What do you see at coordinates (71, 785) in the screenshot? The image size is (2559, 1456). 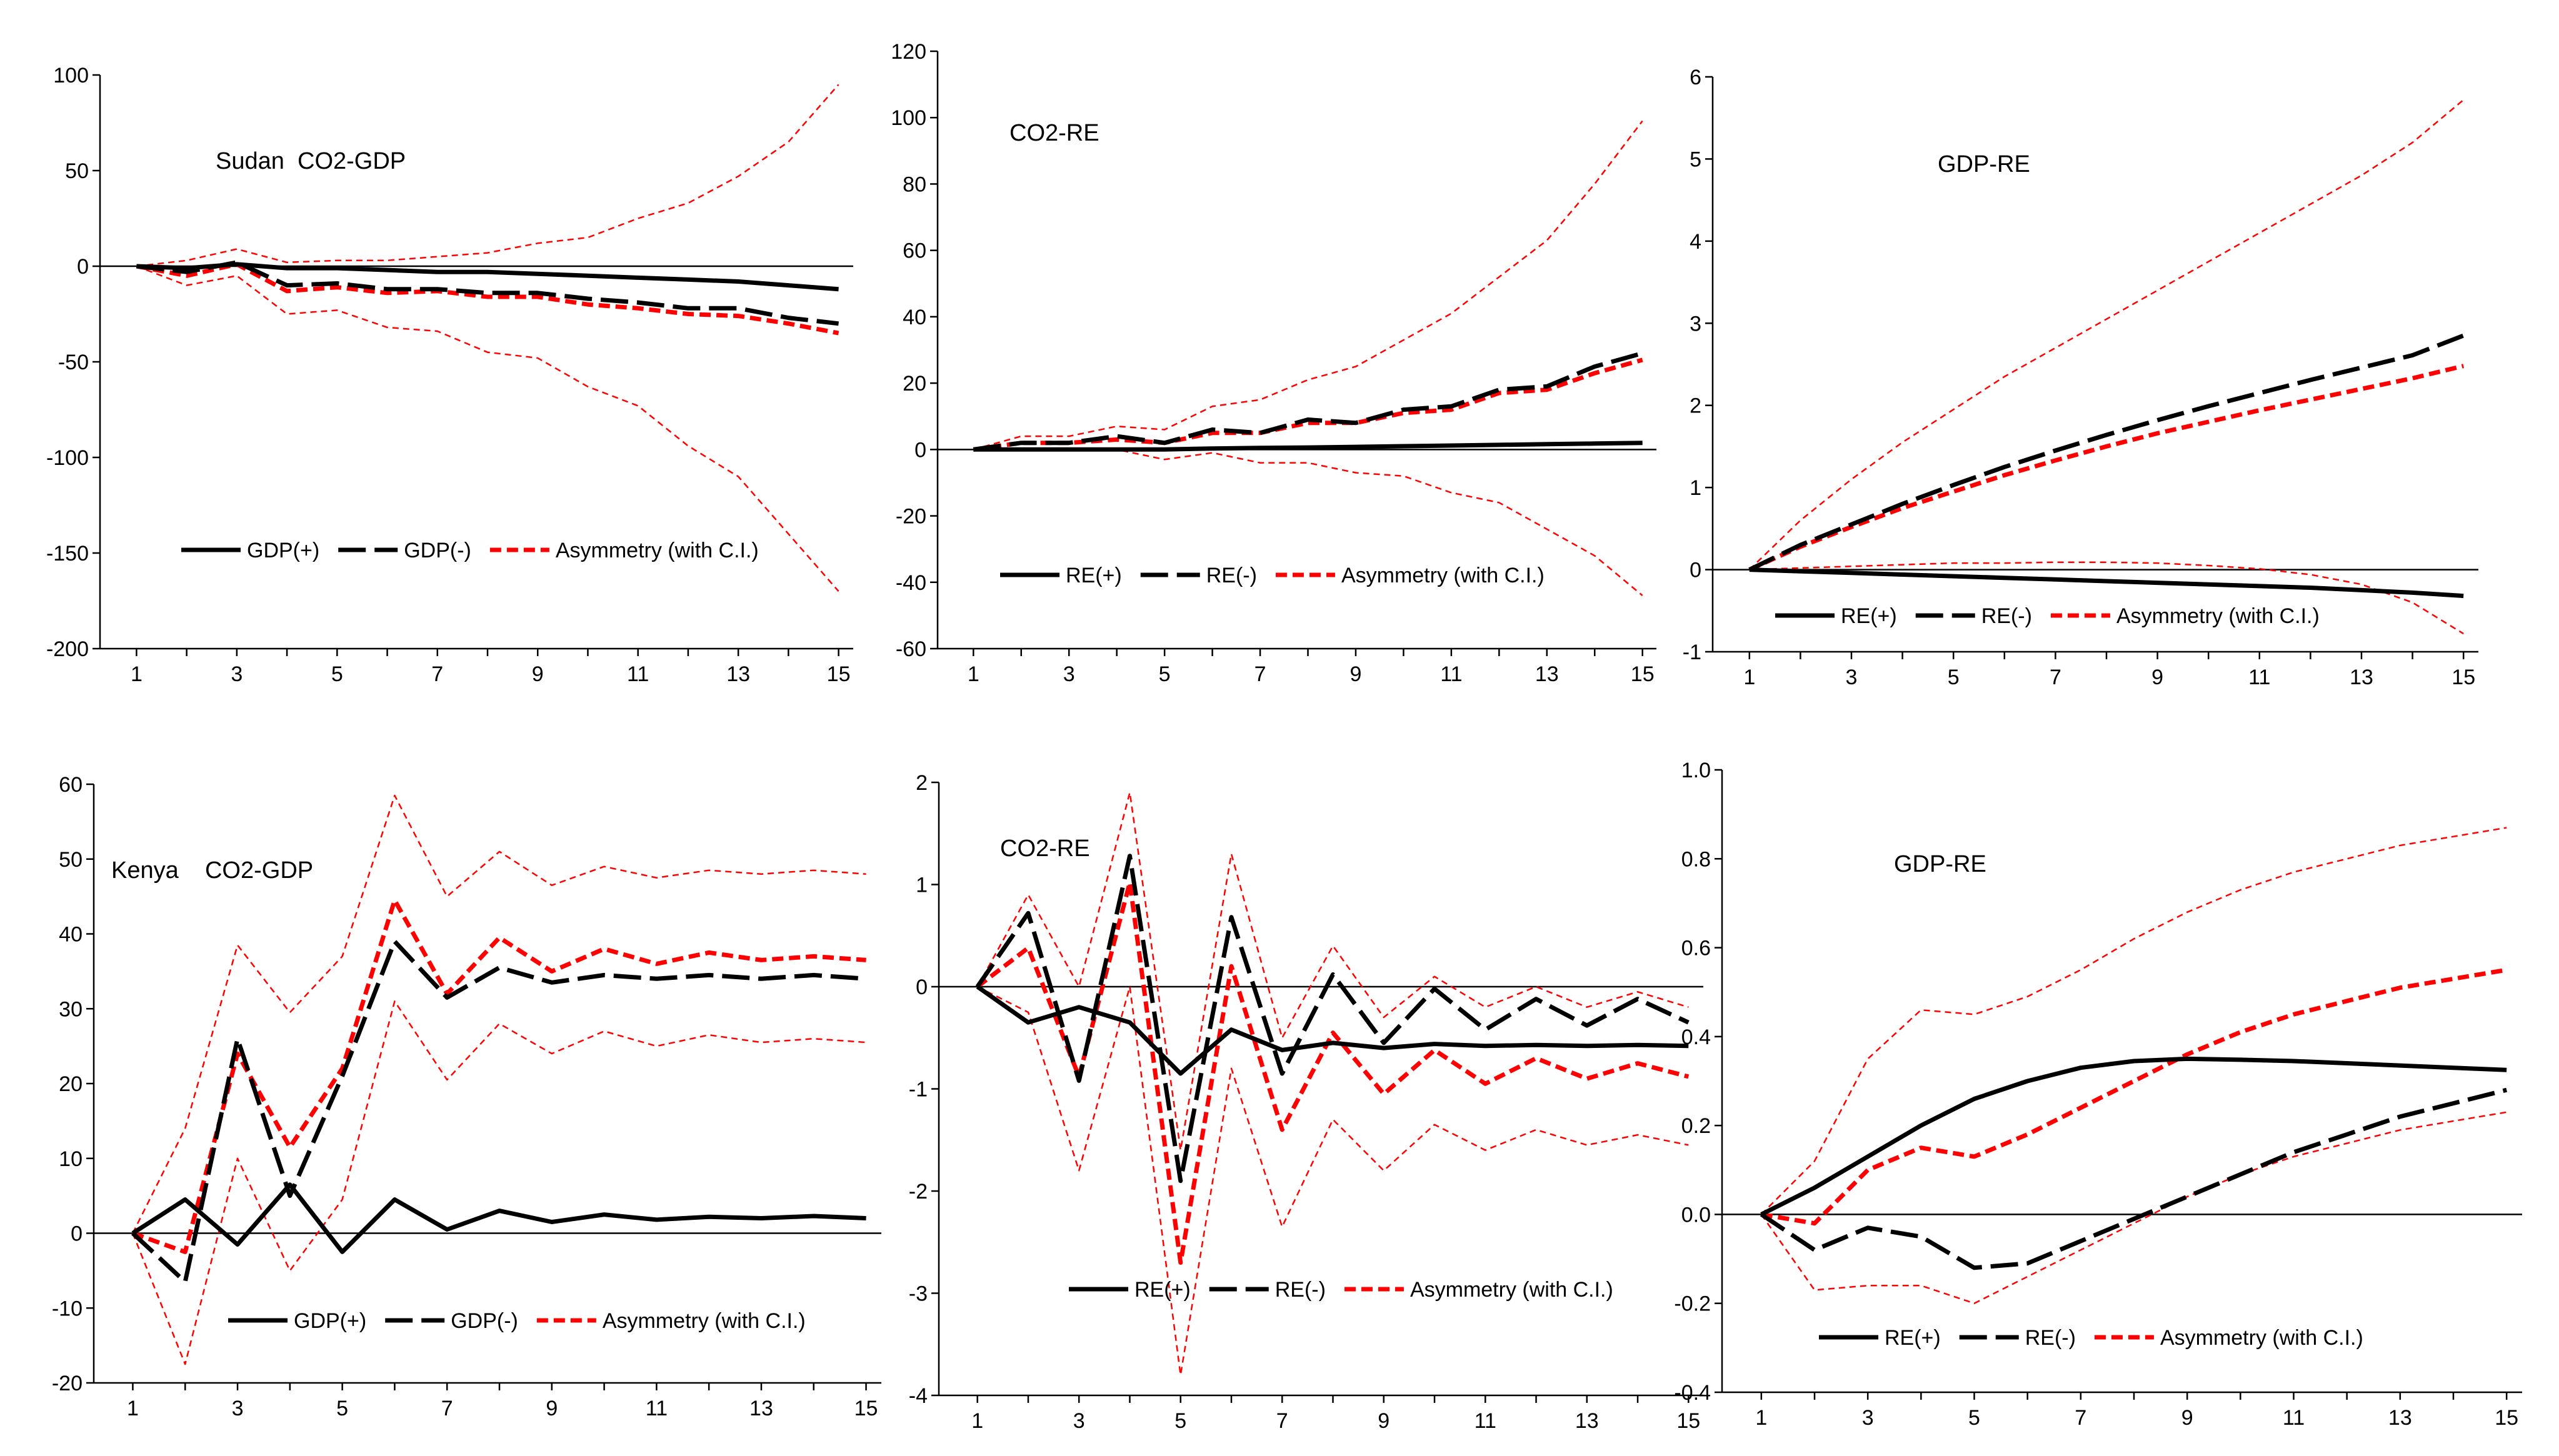 I see `y-tick-label: 60` at bounding box center [71, 785].